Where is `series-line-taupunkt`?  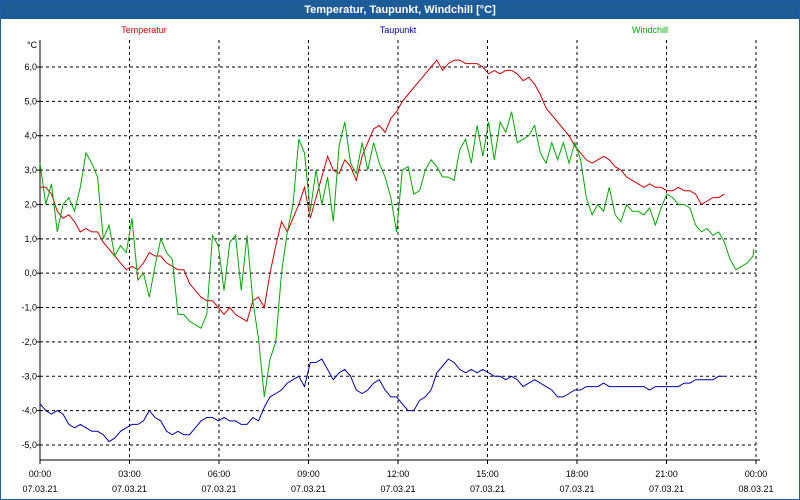
series-line-taupunkt is located at coordinates (382, 400).